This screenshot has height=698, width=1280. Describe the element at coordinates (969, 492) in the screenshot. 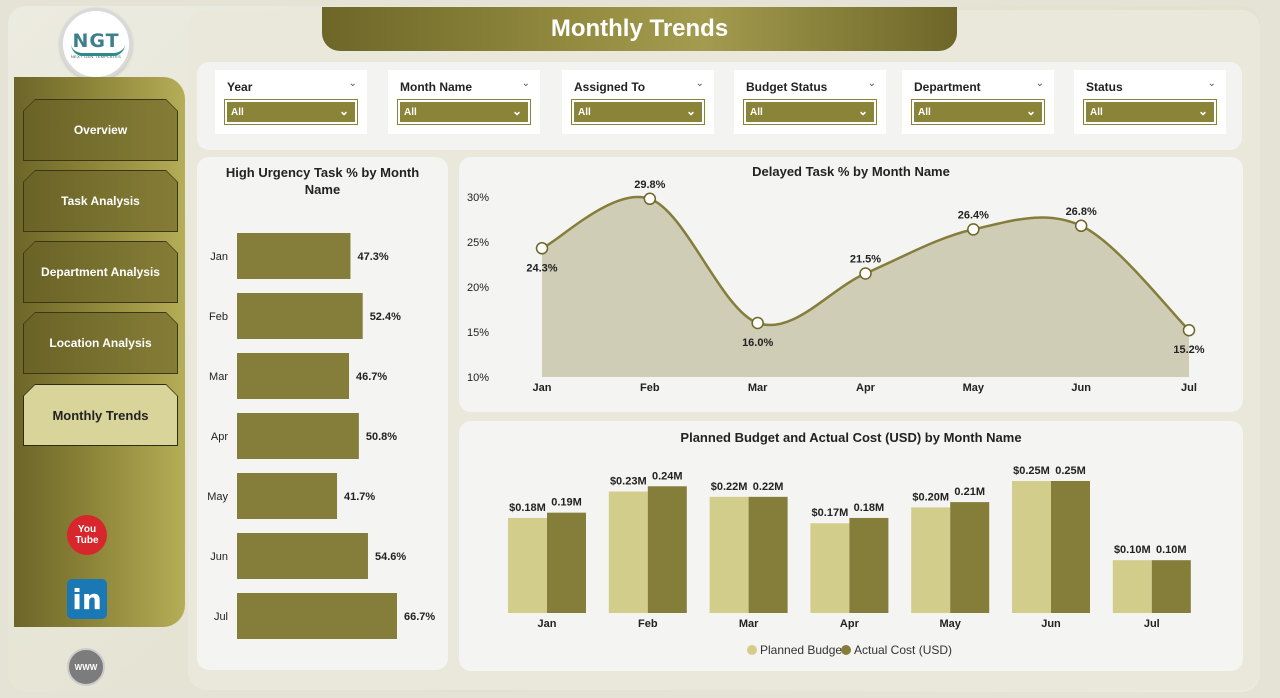

I see `data-label: 0.21M` at that location.